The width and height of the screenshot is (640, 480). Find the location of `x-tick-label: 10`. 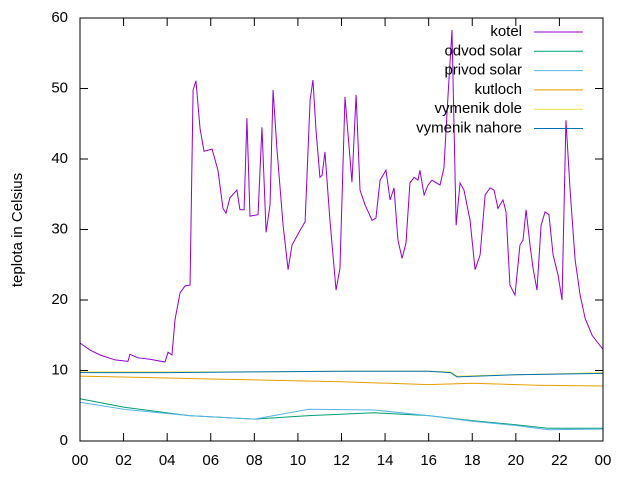

x-tick-label: 10 is located at coordinates (298, 460).